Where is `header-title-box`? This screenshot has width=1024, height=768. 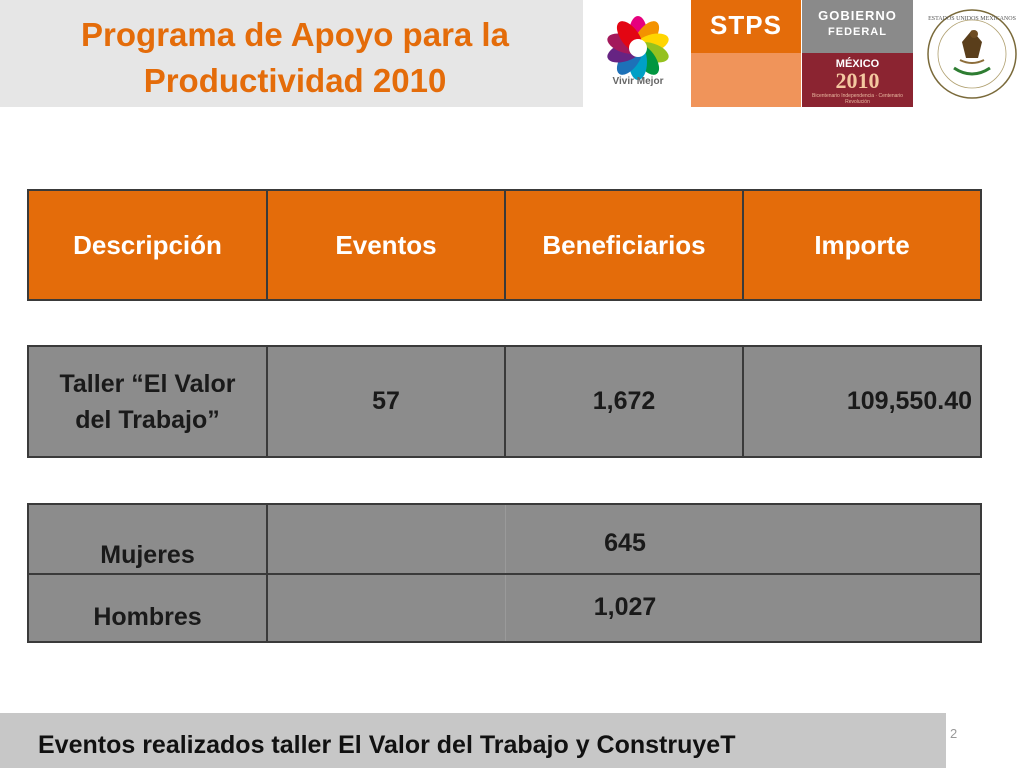 header-title-box is located at coordinates (291, 53).